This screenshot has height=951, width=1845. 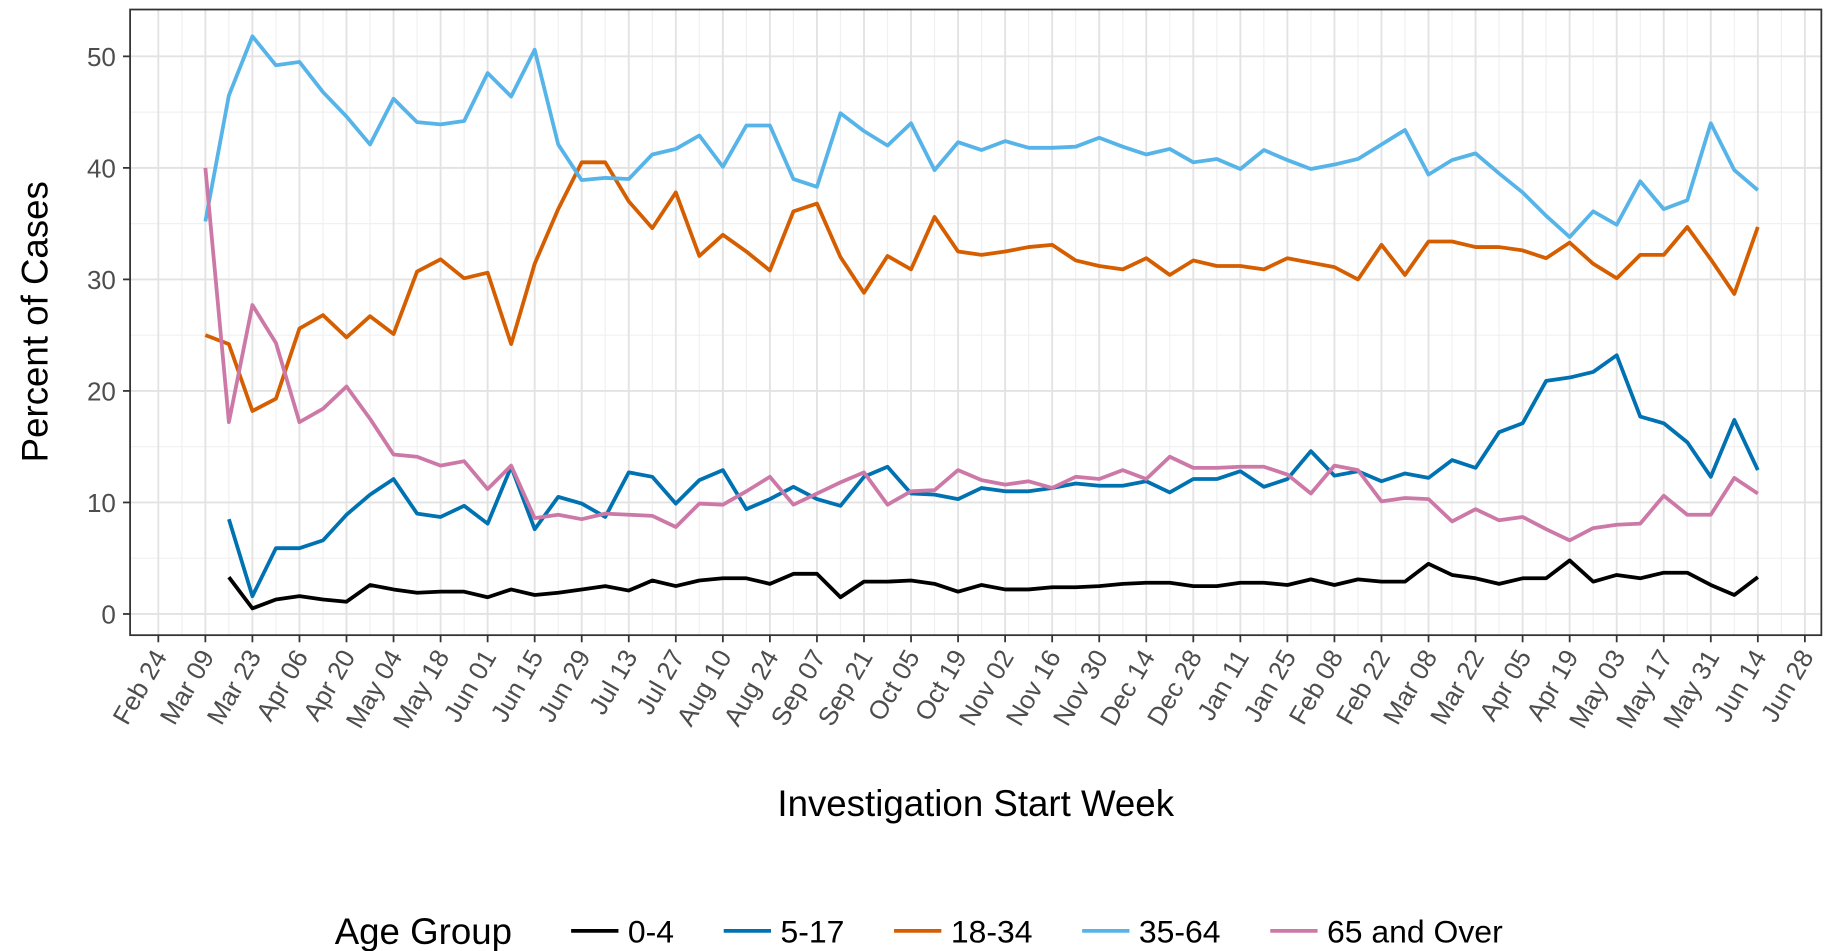 I want to click on legend-title: Age Group, so click(x=423, y=931).